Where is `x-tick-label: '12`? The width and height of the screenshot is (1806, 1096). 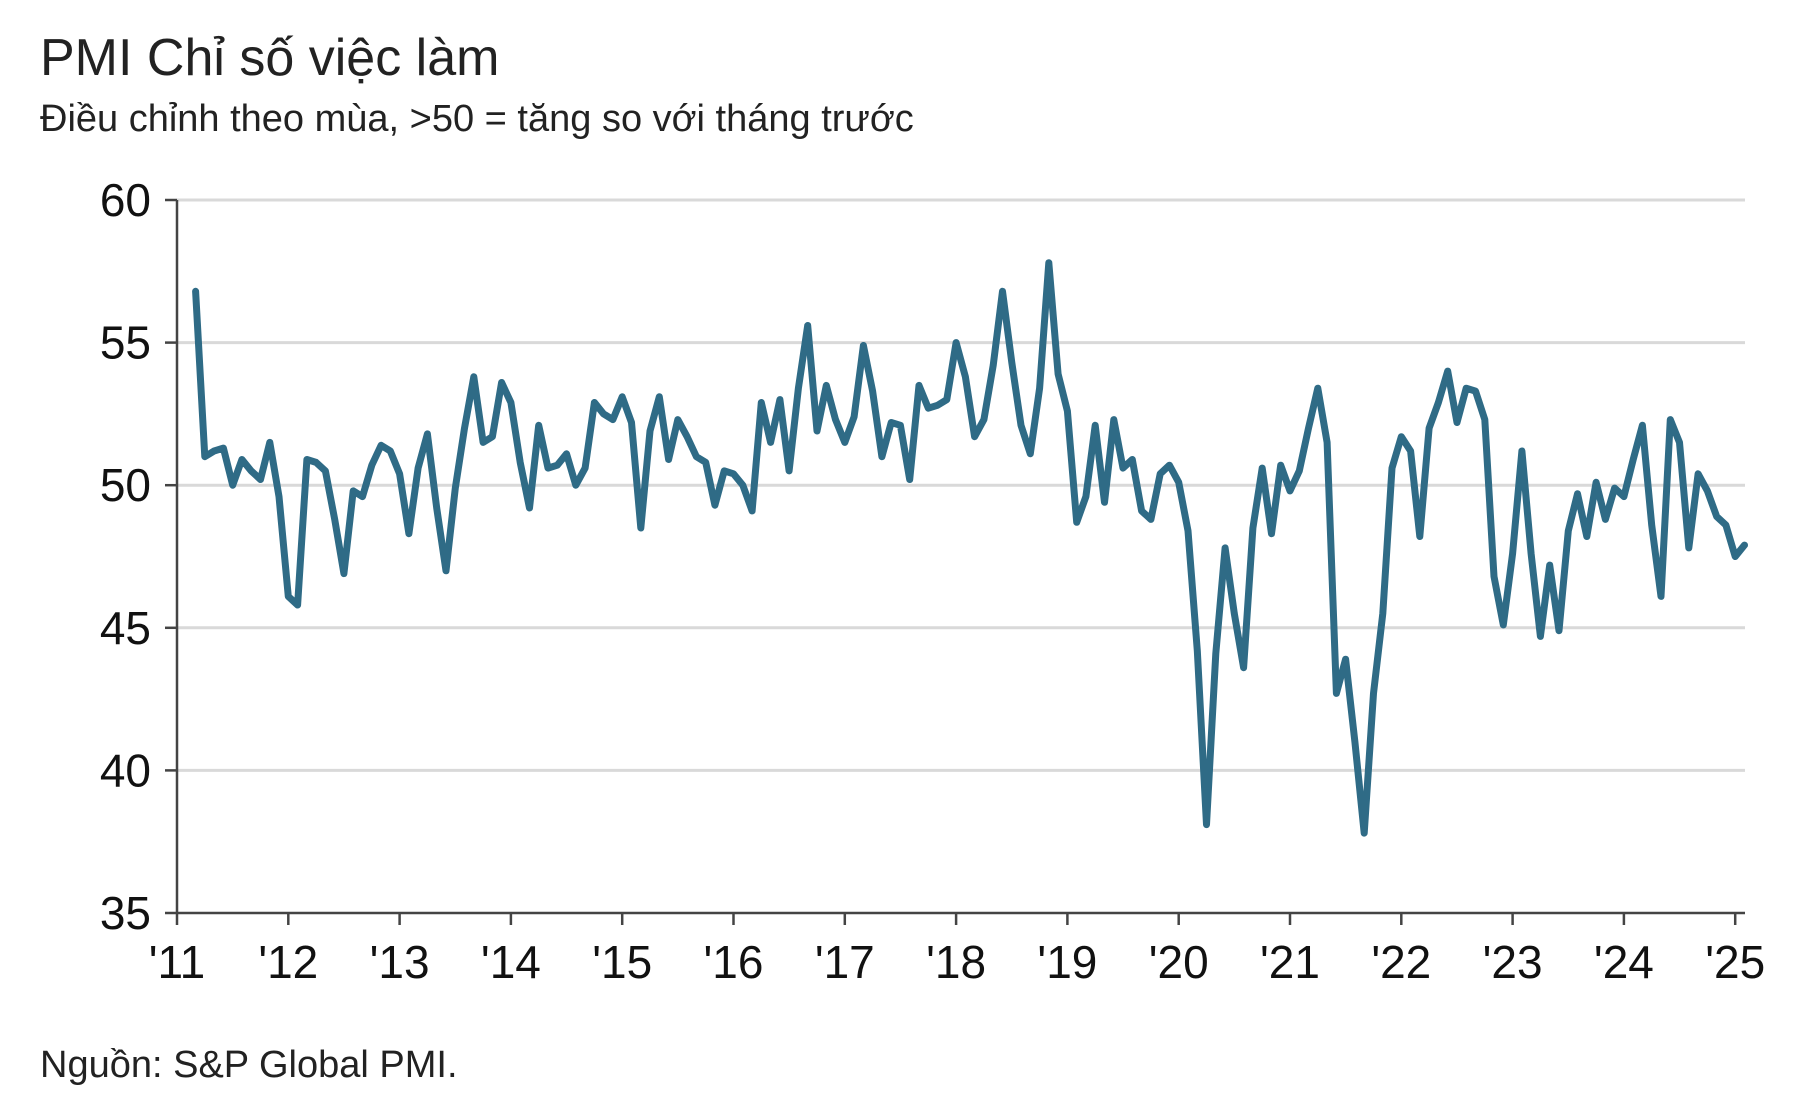 x-tick-label: '12 is located at coordinates (288, 962).